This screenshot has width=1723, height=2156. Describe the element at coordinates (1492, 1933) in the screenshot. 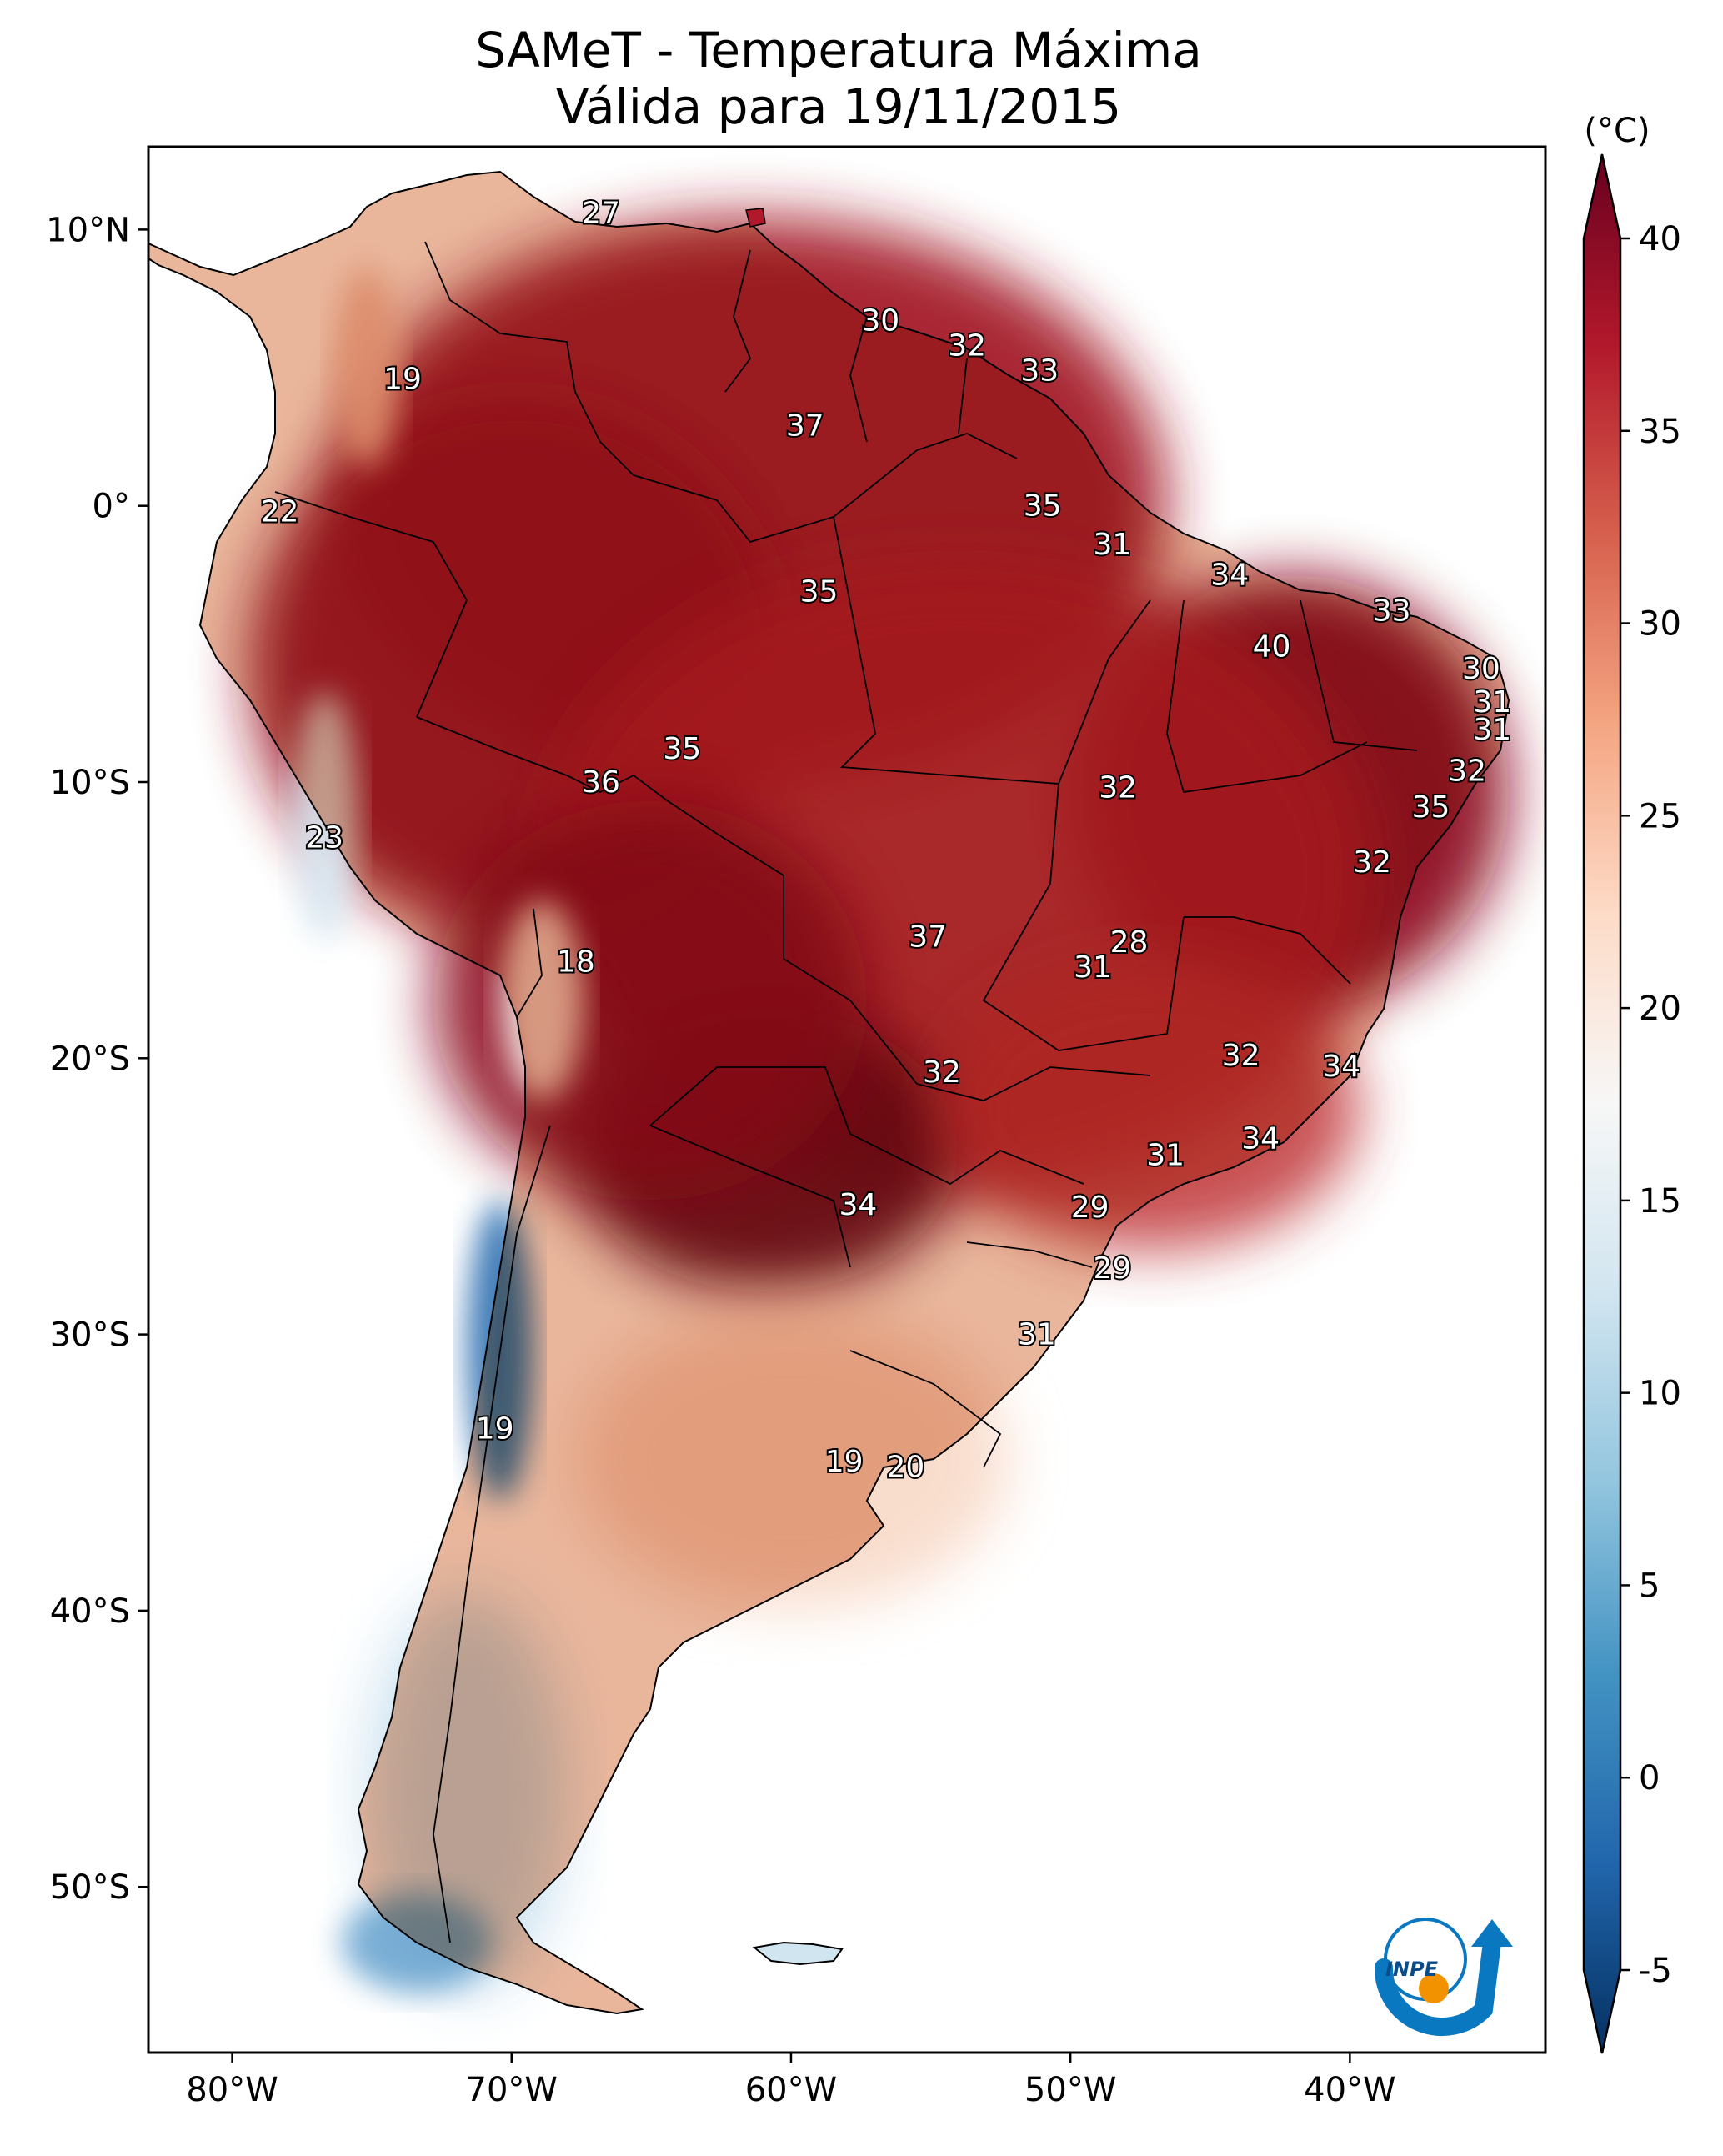

I see `inpe-logo-arrow-icon` at that location.